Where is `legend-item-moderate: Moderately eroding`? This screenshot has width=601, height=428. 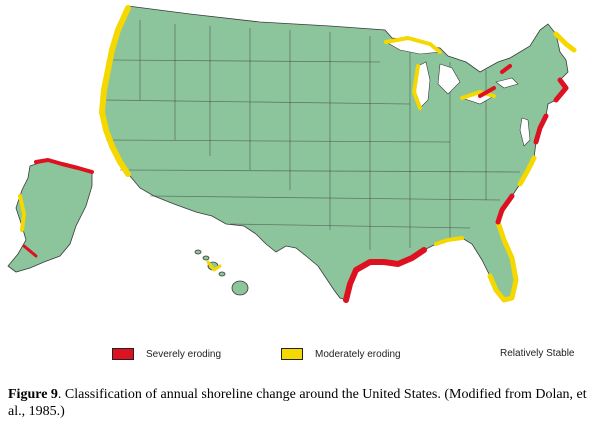
legend-item-moderate: Moderately eroding is located at coordinates (341, 354).